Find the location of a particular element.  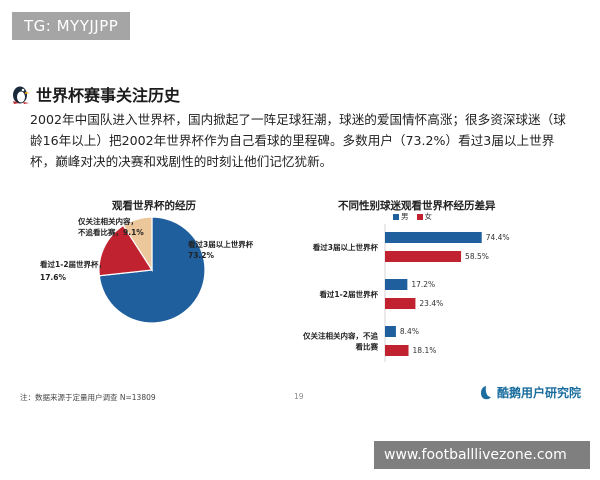

site-watermark: www.footballlivezone.com is located at coordinates (482, 455).